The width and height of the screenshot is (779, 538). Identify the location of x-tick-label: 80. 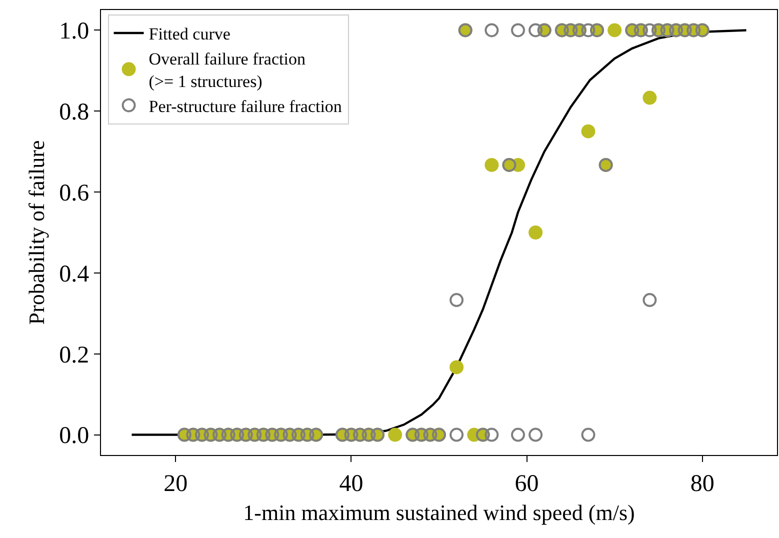
(702, 483).